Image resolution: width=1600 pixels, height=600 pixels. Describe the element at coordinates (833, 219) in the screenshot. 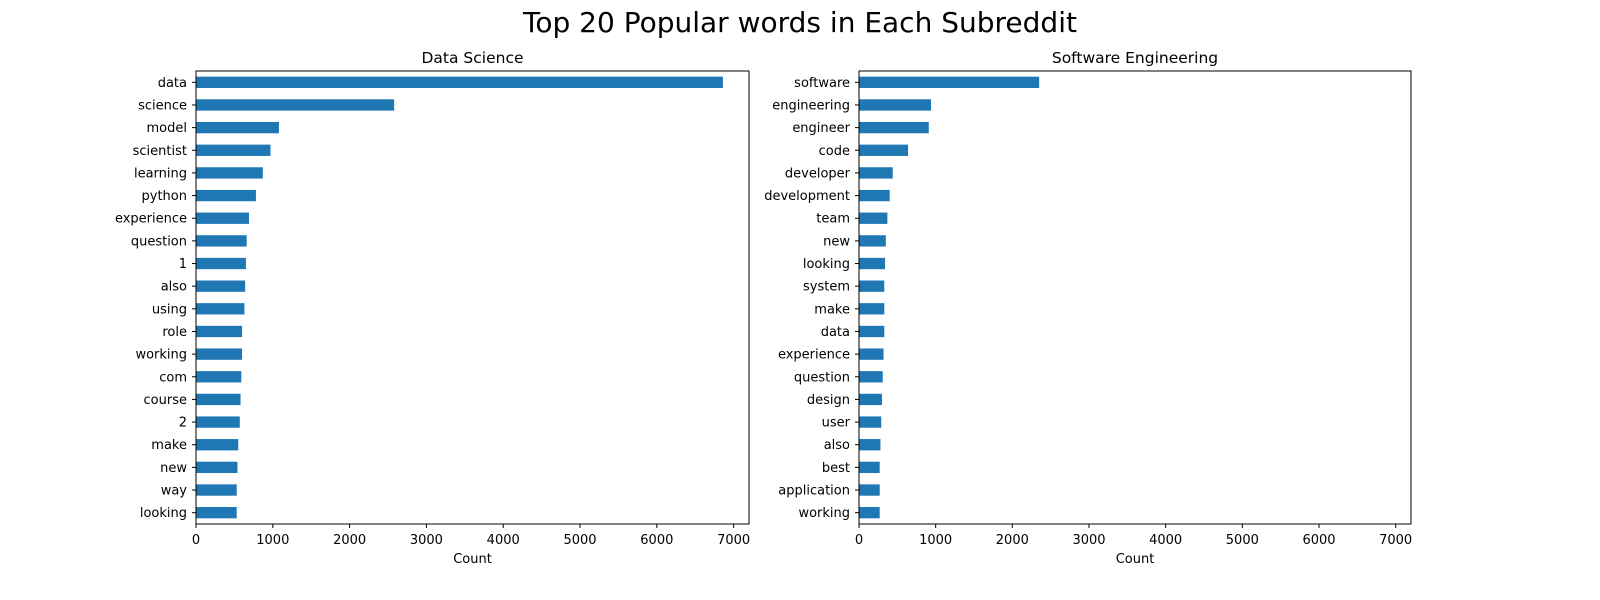

I see `y-tick-label: team` at that location.